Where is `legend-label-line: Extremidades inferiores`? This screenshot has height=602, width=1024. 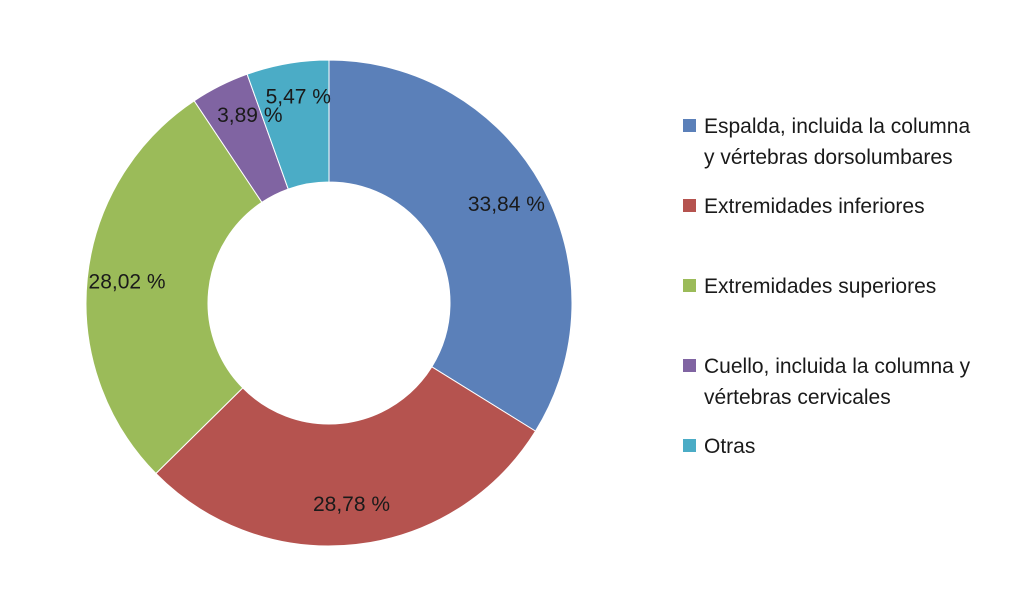 legend-label-line: Extremidades inferiores is located at coordinates (814, 206).